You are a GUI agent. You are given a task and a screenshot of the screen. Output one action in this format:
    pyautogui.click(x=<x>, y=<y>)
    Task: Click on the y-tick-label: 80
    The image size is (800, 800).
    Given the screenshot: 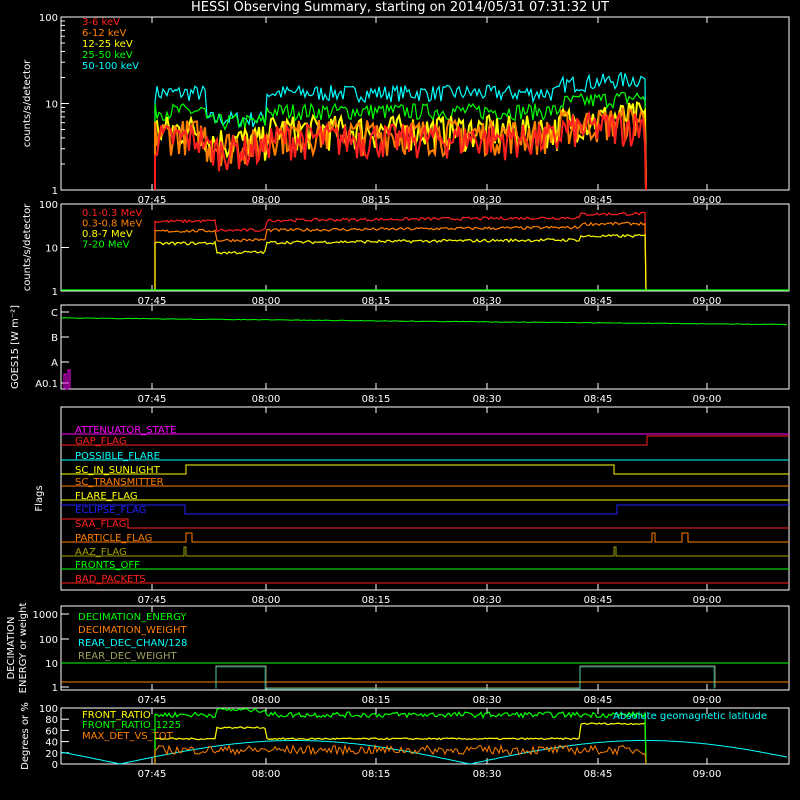 What is the action you would take?
    pyautogui.click(x=51, y=720)
    